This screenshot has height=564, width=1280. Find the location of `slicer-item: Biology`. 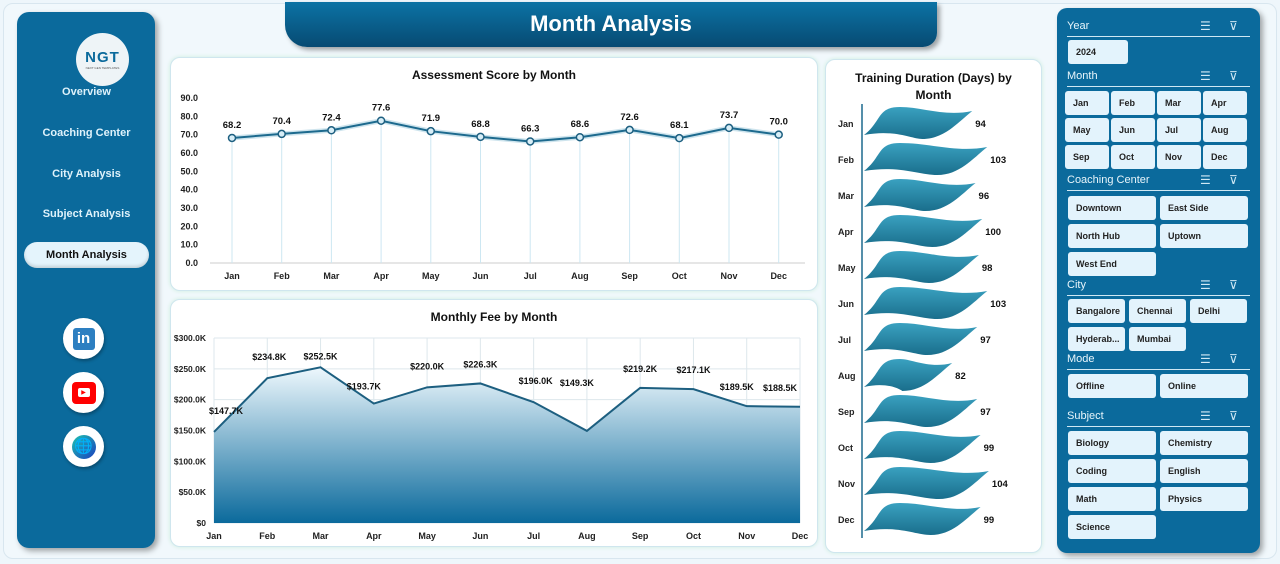

slicer-item: Biology is located at coordinates (1112, 443).